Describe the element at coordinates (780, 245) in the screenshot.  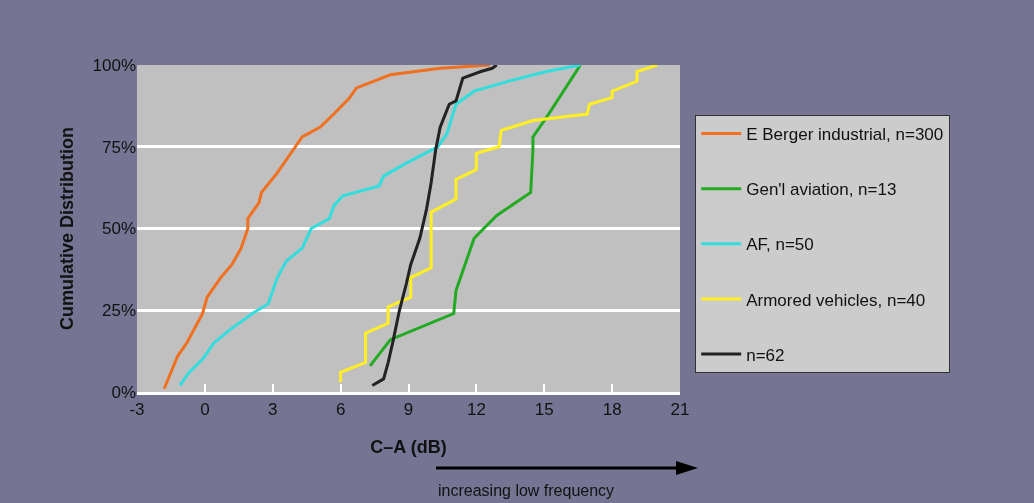
I see `legend-label: AF, n=50` at that location.